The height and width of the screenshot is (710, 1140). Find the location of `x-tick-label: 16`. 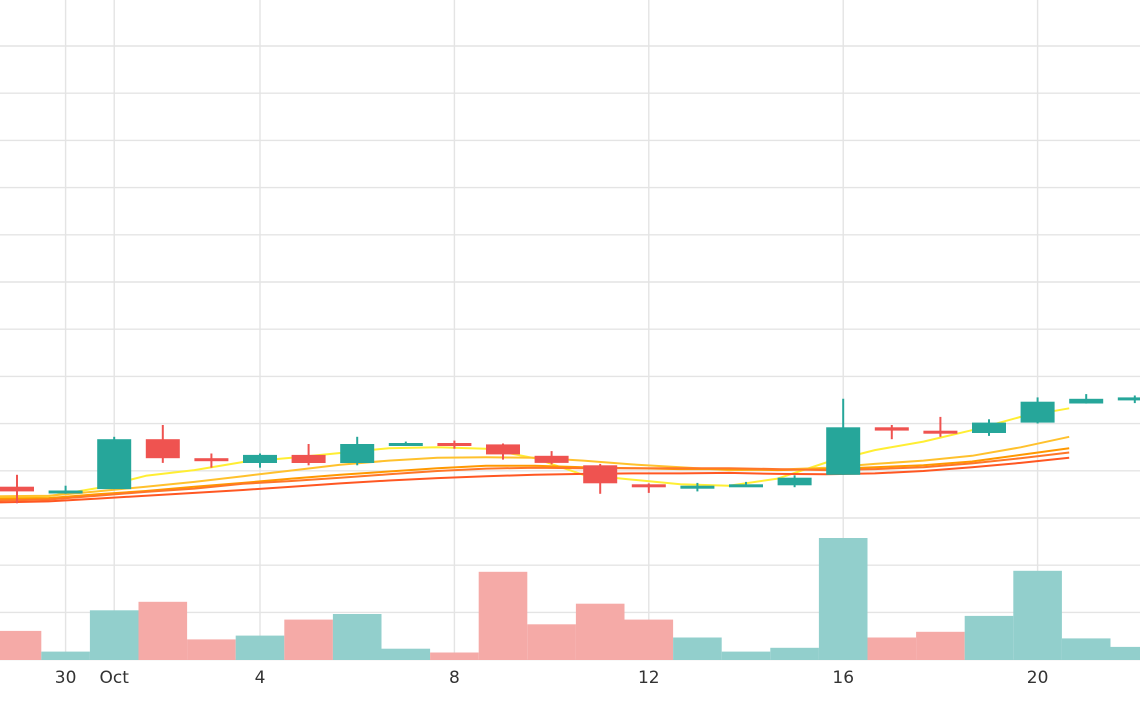

x-tick-label: 16 is located at coordinates (843, 678).